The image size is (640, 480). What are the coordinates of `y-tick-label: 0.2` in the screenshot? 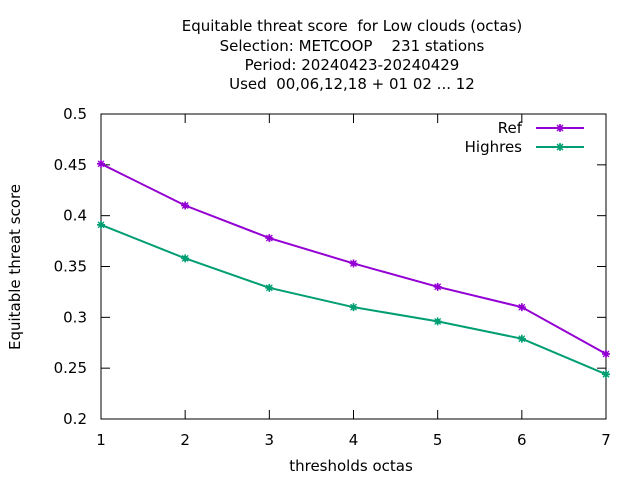 It's located at (75, 419).